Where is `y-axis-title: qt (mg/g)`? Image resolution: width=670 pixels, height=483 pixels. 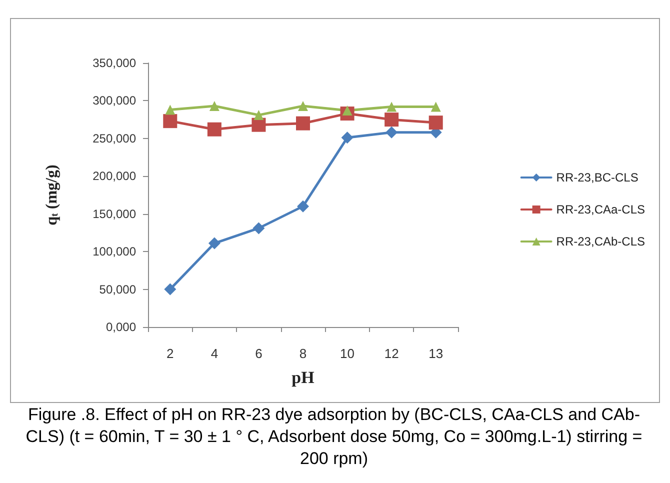
y-axis-title: qt (mg/g) is located at coordinates (52, 195).